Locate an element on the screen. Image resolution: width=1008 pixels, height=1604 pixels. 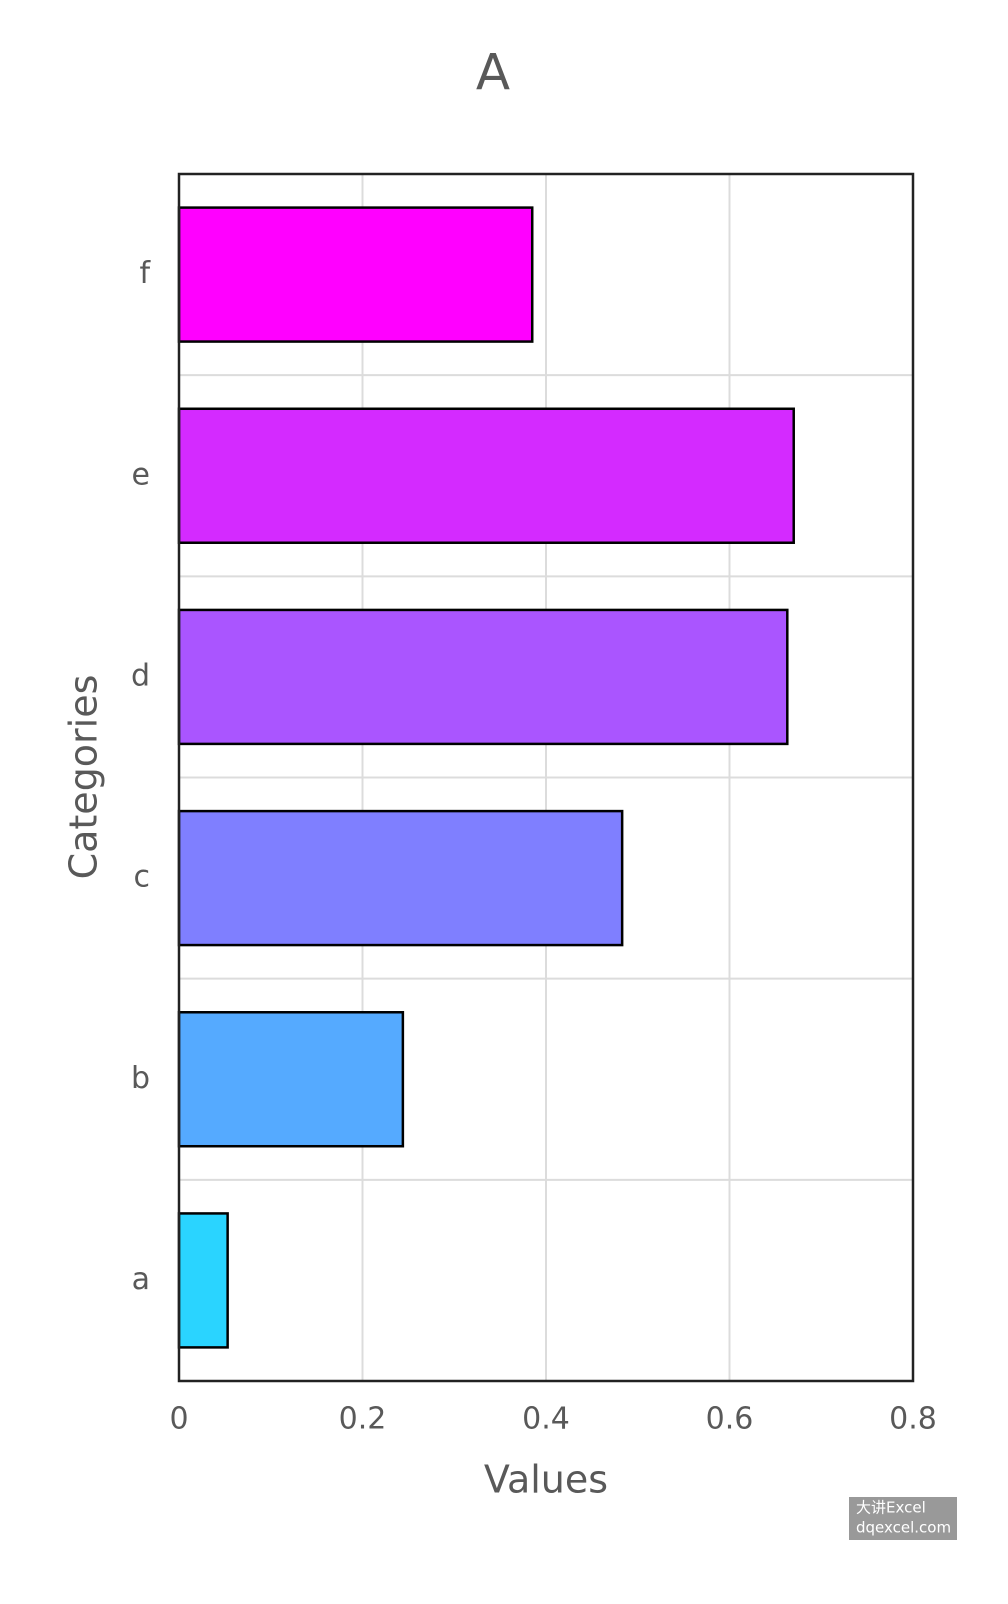
watermark-text: 大讲Excel is located at coordinates (891, 1508).